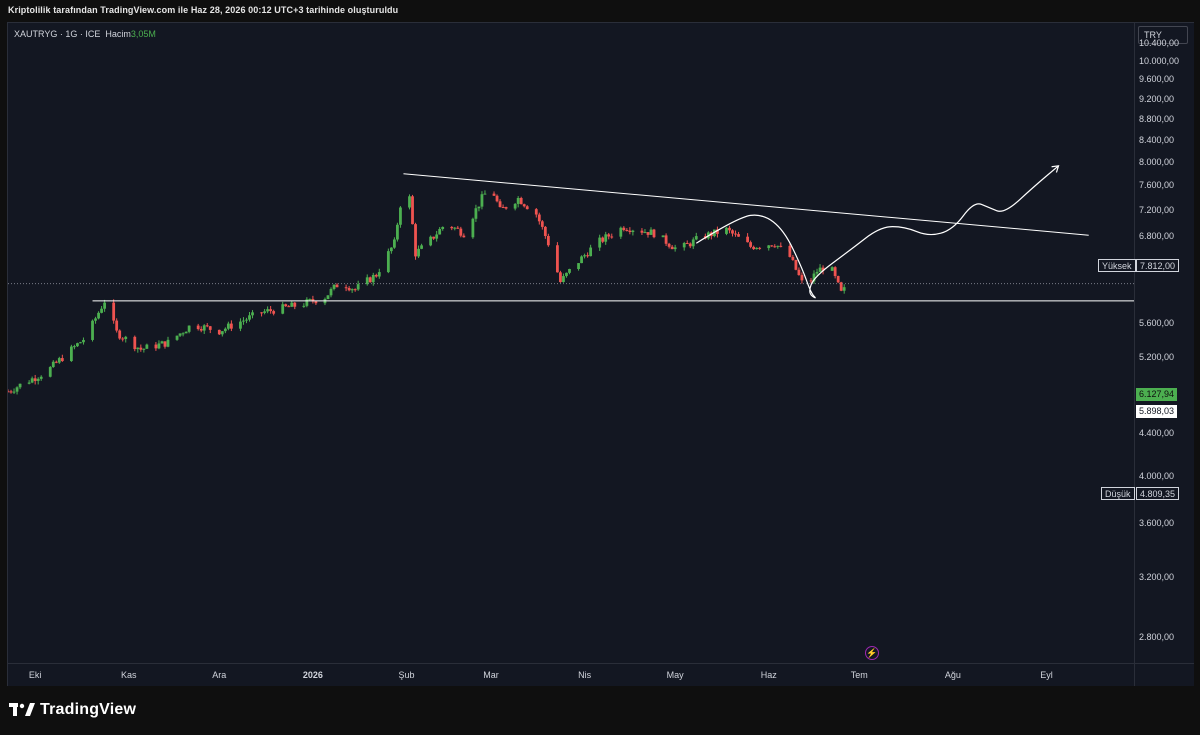 The width and height of the screenshot is (1200, 735). I want to click on price-tick-label: 3.200,00, so click(1157, 576).